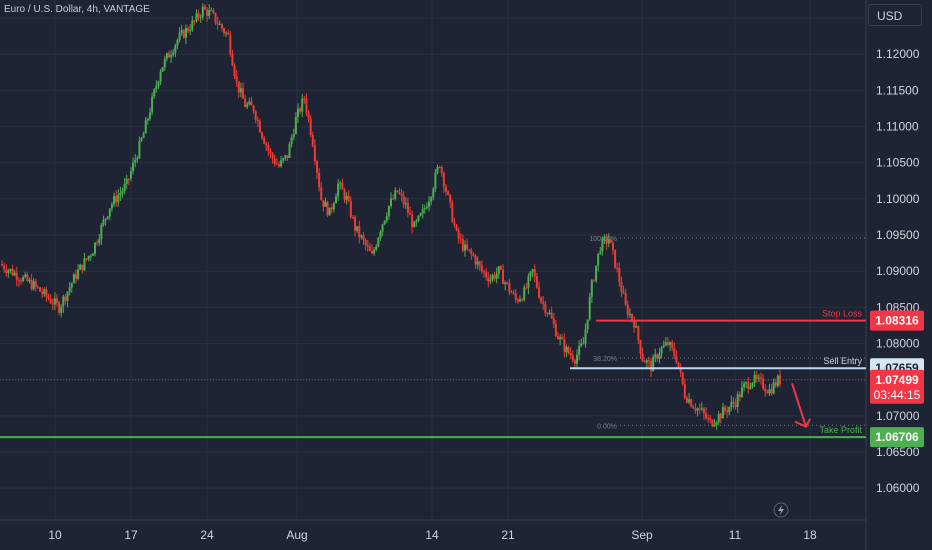 This screenshot has width=932, height=550. What do you see at coordinates (55, 535) in the screenshot?
I see `x-tick-label: 10` at bounding box center [55, 535].